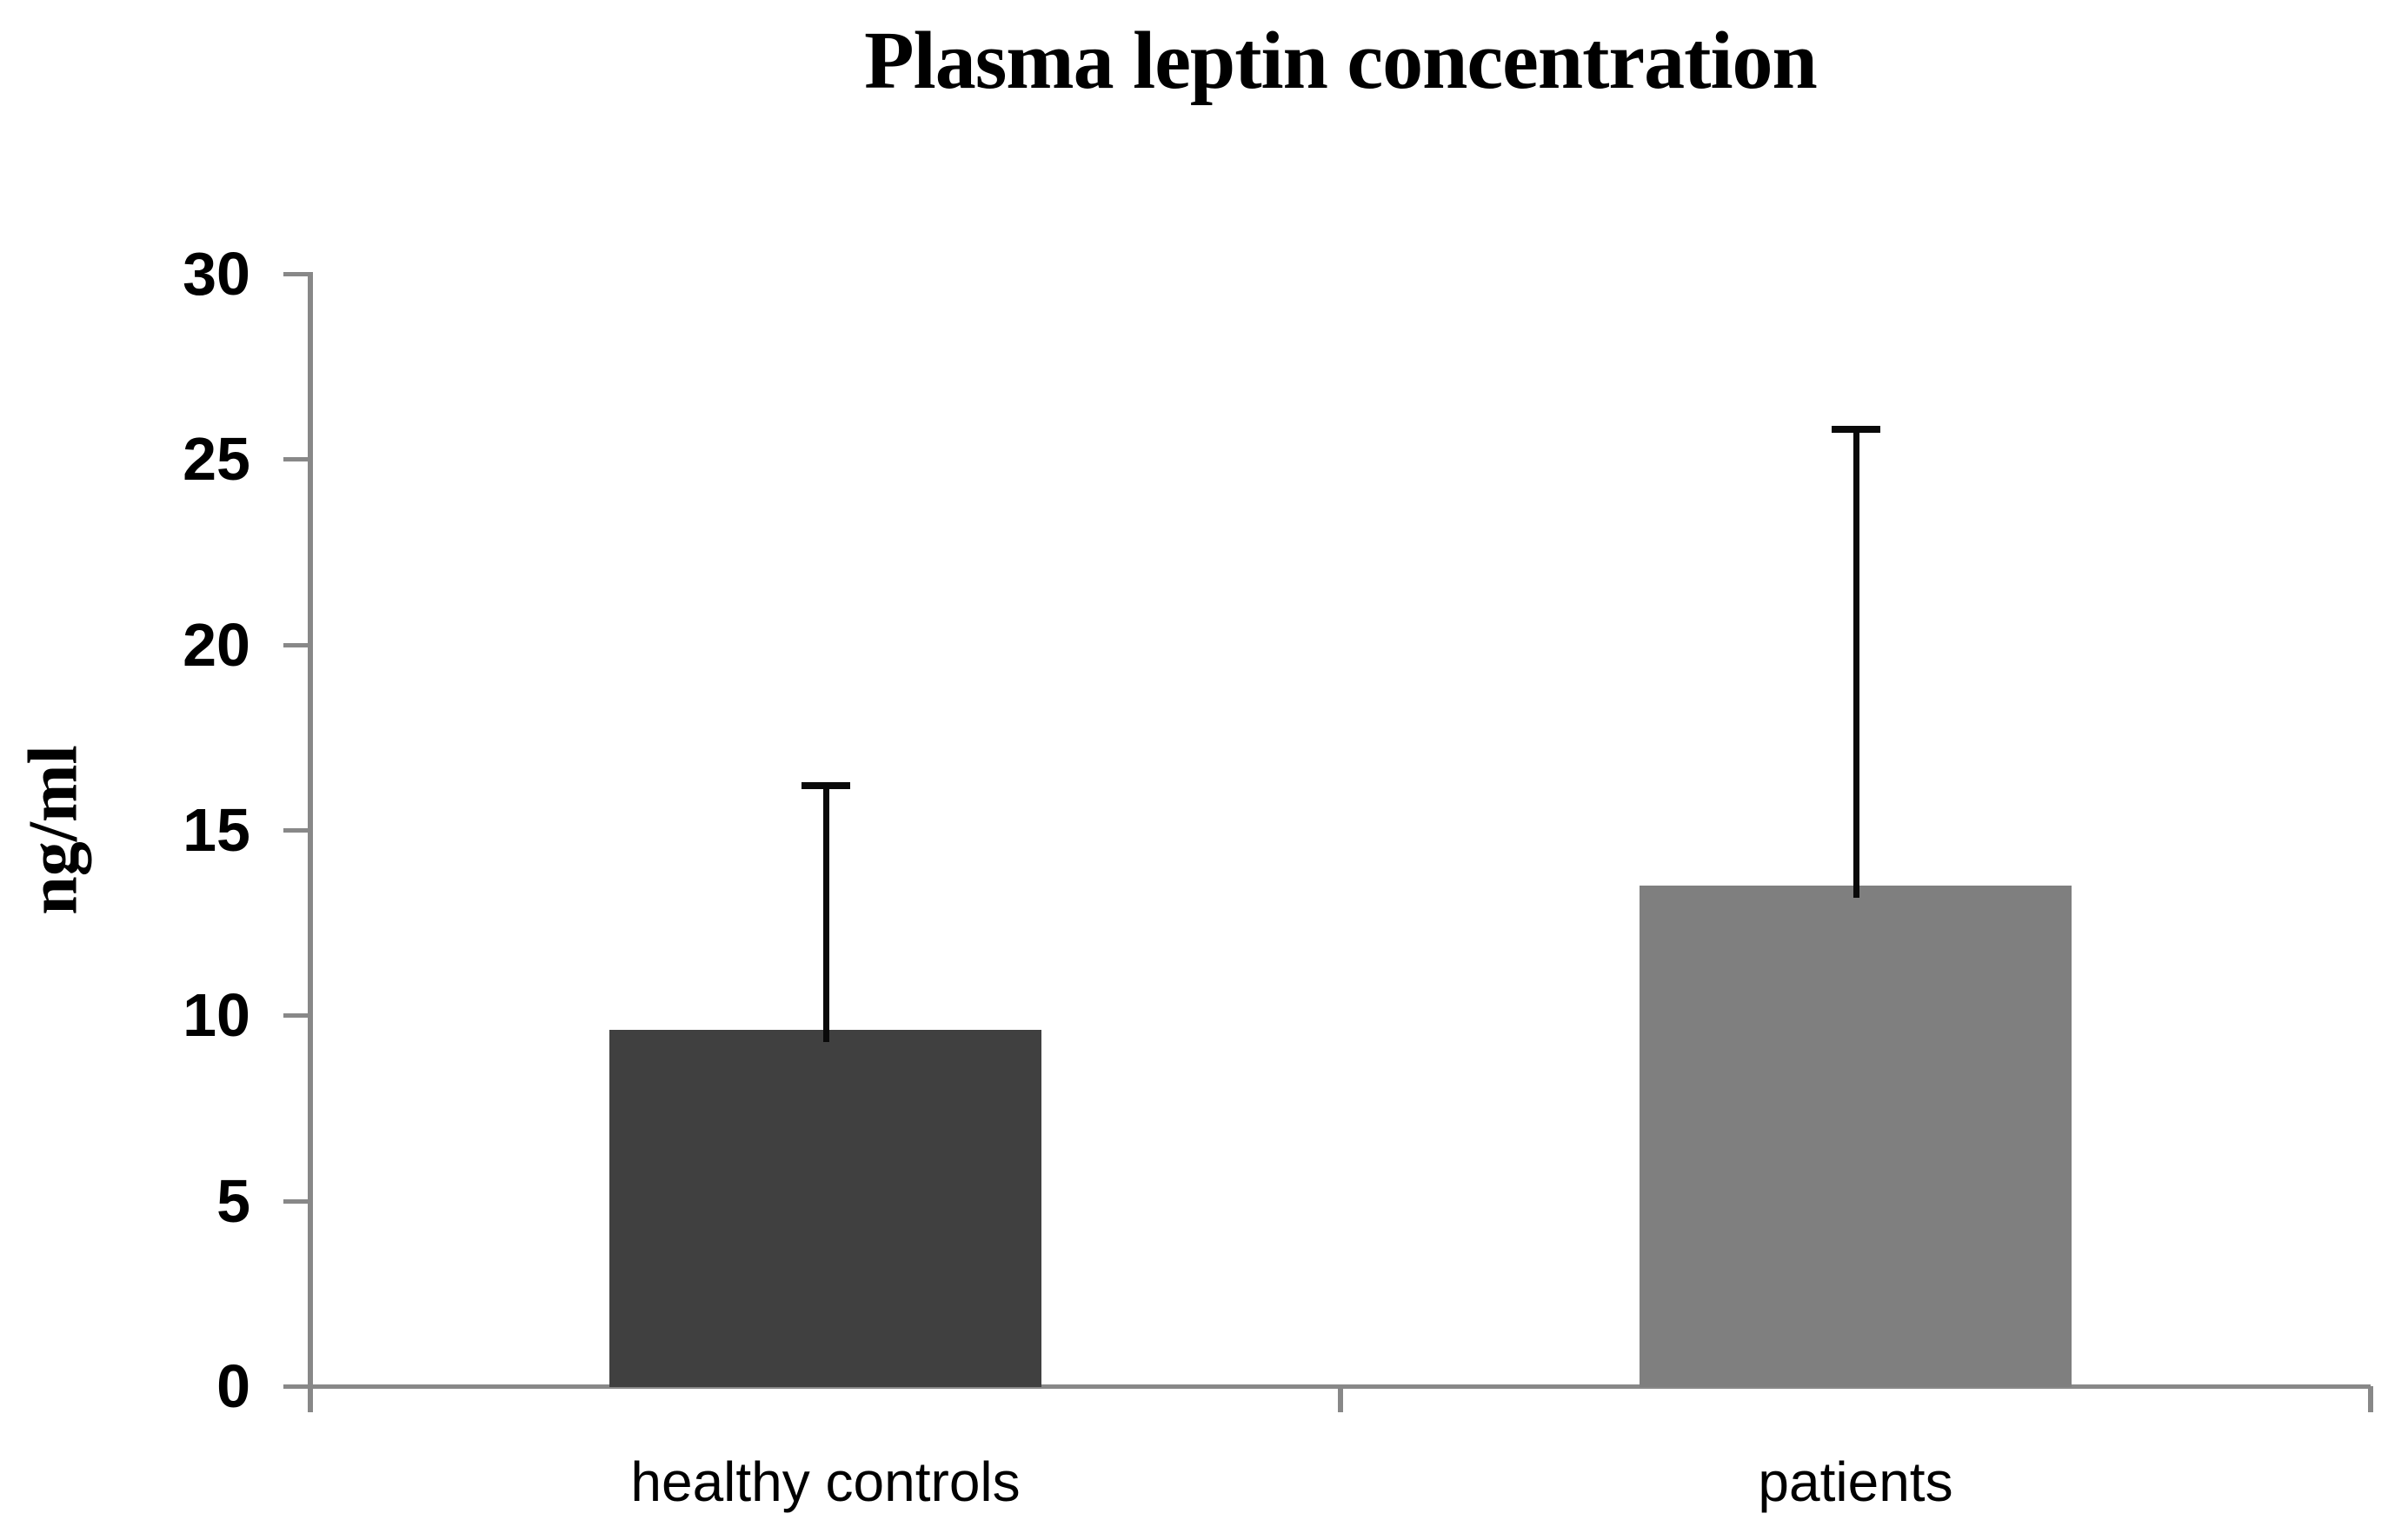 This screenshot has height=1540, width=2388. What do you see at coordinates (233, 1200) in the screenshot?
I see `y-tick-label: 5` at bounding box center [233, 1200].